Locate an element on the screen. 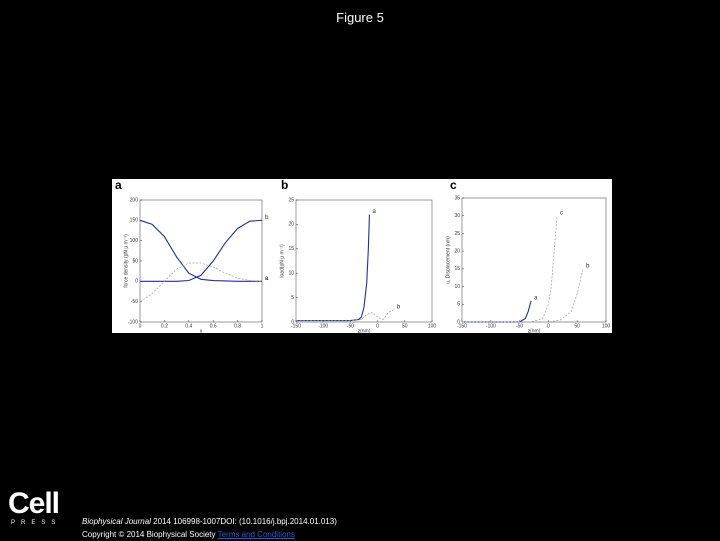 This screenshot has height=541, width=720. logo: Cell PRESS is located at coordinates (35, 507).